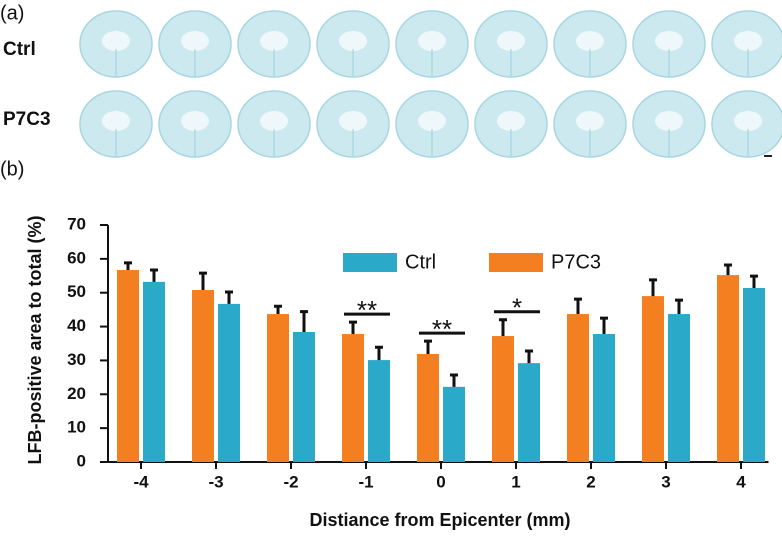 This screenshot has height=538, width=782. Describe the element at coordinates (76, 223) in the screenshot. I see `y-tick-label: 70` at that location.